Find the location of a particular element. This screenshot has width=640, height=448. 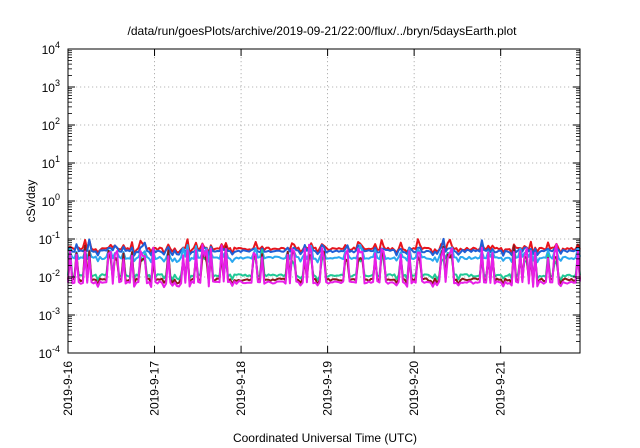

x-tick-label: 2019-9-16 is located at coordinates (68, 388).